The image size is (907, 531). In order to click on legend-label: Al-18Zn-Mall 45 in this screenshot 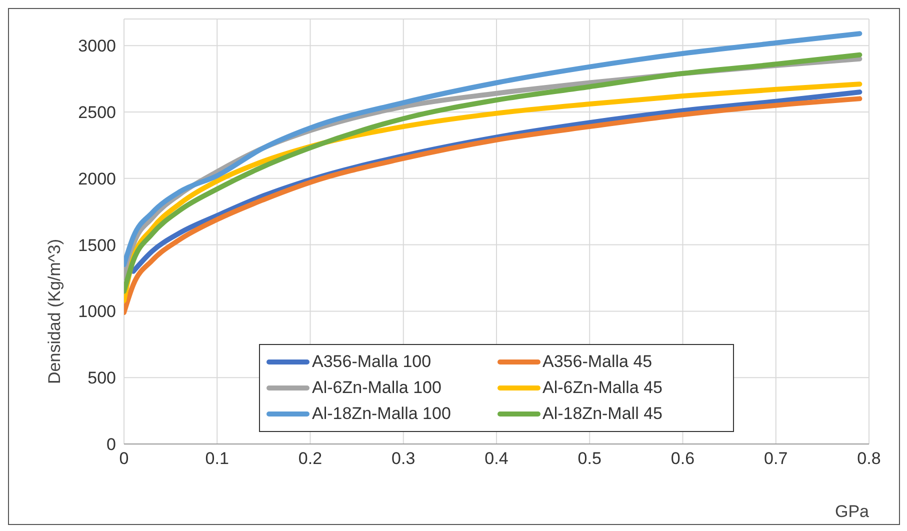, I will do `click(602, 414)`.